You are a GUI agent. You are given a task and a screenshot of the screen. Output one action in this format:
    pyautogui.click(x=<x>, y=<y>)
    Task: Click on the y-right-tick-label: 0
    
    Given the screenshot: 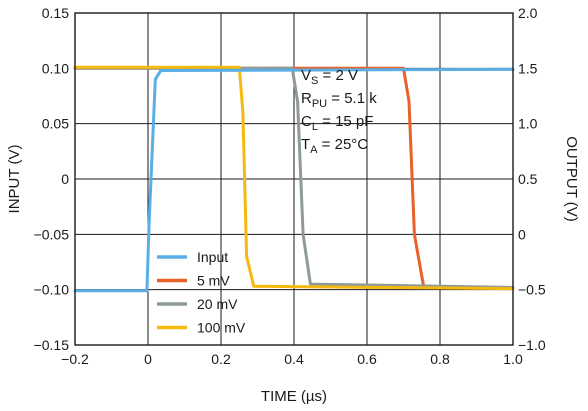 What is the action you would take?
    pyautogui.click(x=522, y=234)
    